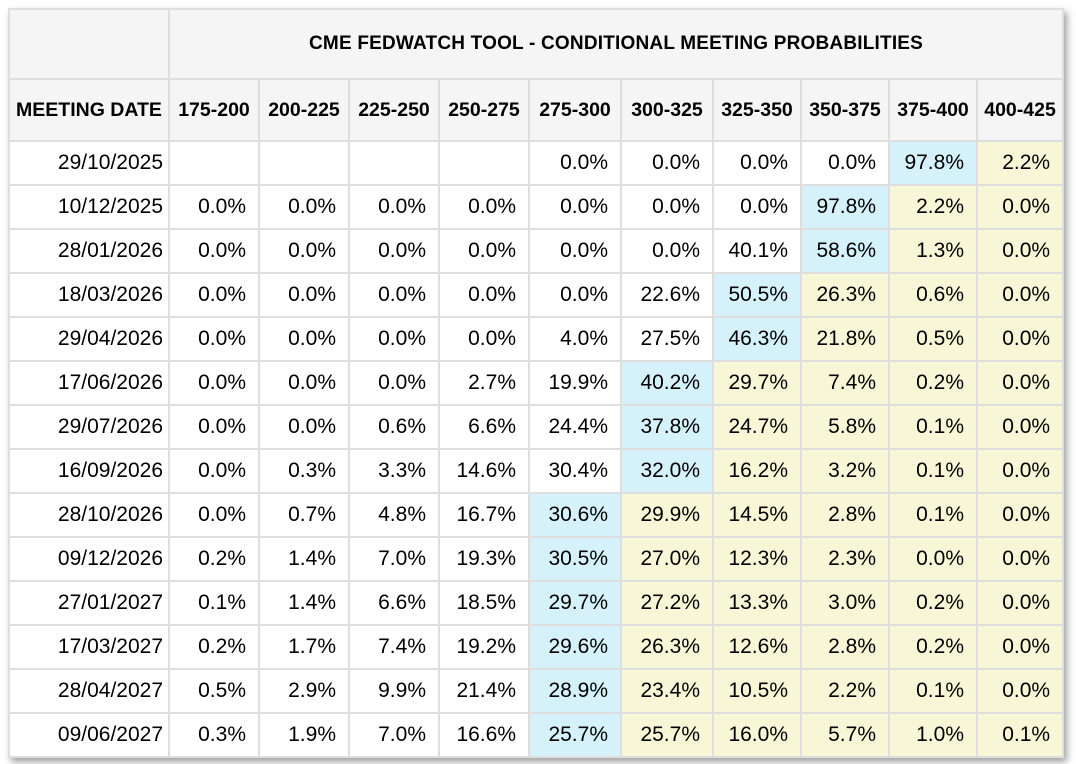 Image resolution: width=1076 pixels, height=764 pixels. I want to click on probability-cell: 6.6%, so click(394, 603).